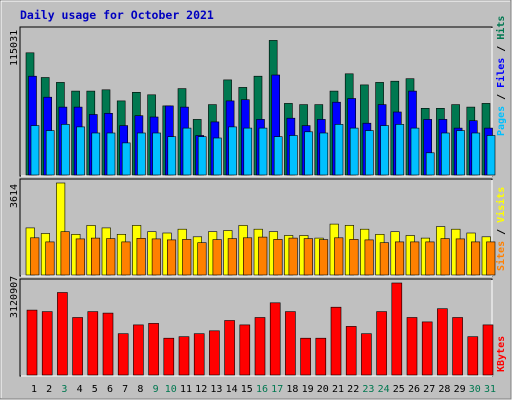  I want to click on x-tick-label-8: 8, so click(140, 389).